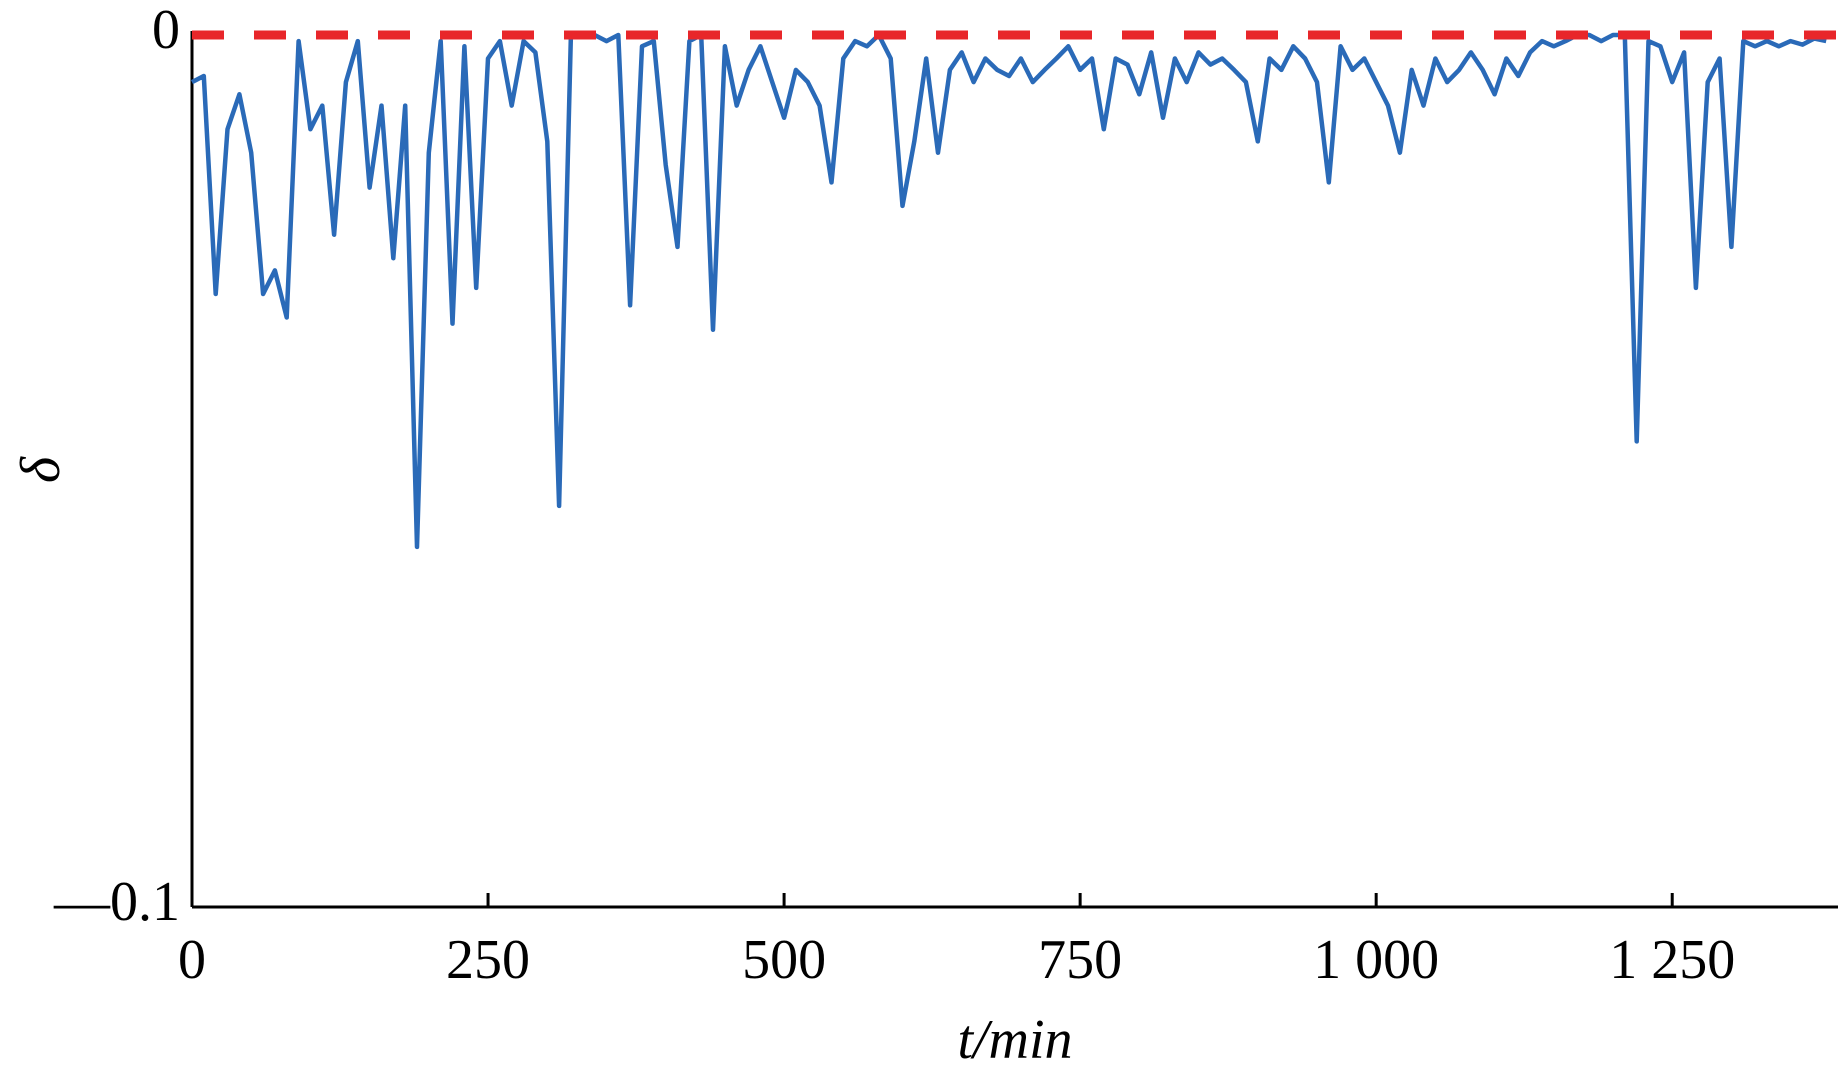  Describe the element at coordinates (116, 902) in the screenshot. I see `y-tick-label: —0.1` at that location.